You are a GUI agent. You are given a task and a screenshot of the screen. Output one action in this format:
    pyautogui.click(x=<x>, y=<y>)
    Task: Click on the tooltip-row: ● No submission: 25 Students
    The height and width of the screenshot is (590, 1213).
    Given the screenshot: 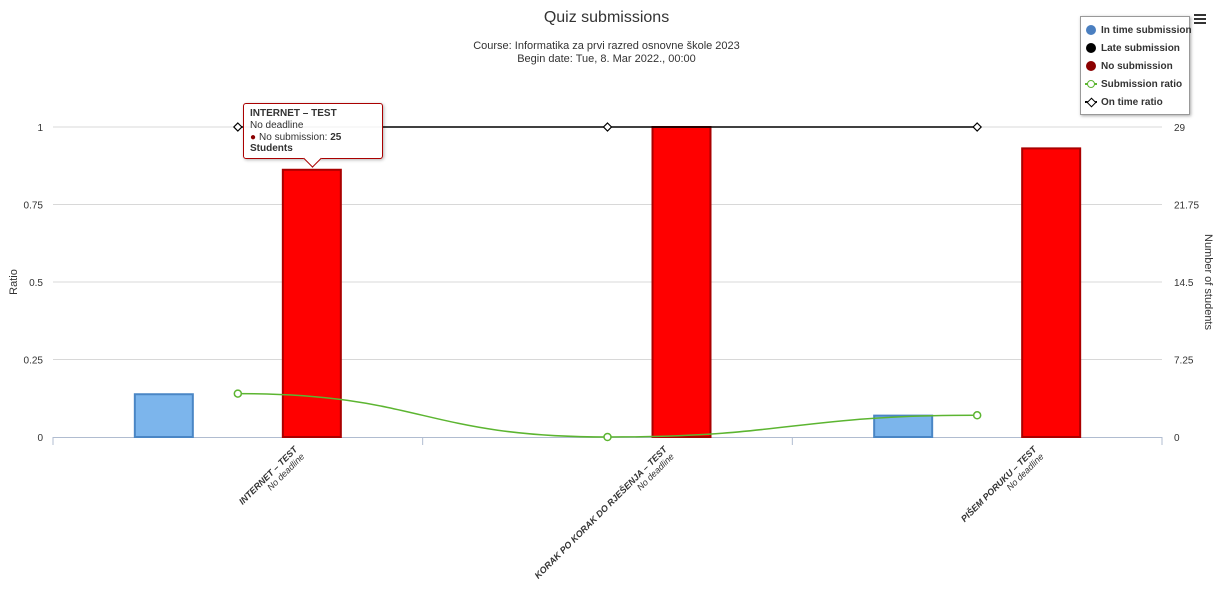 What is the action you would take?
    pyautogui.click(x=296, y=143)
    